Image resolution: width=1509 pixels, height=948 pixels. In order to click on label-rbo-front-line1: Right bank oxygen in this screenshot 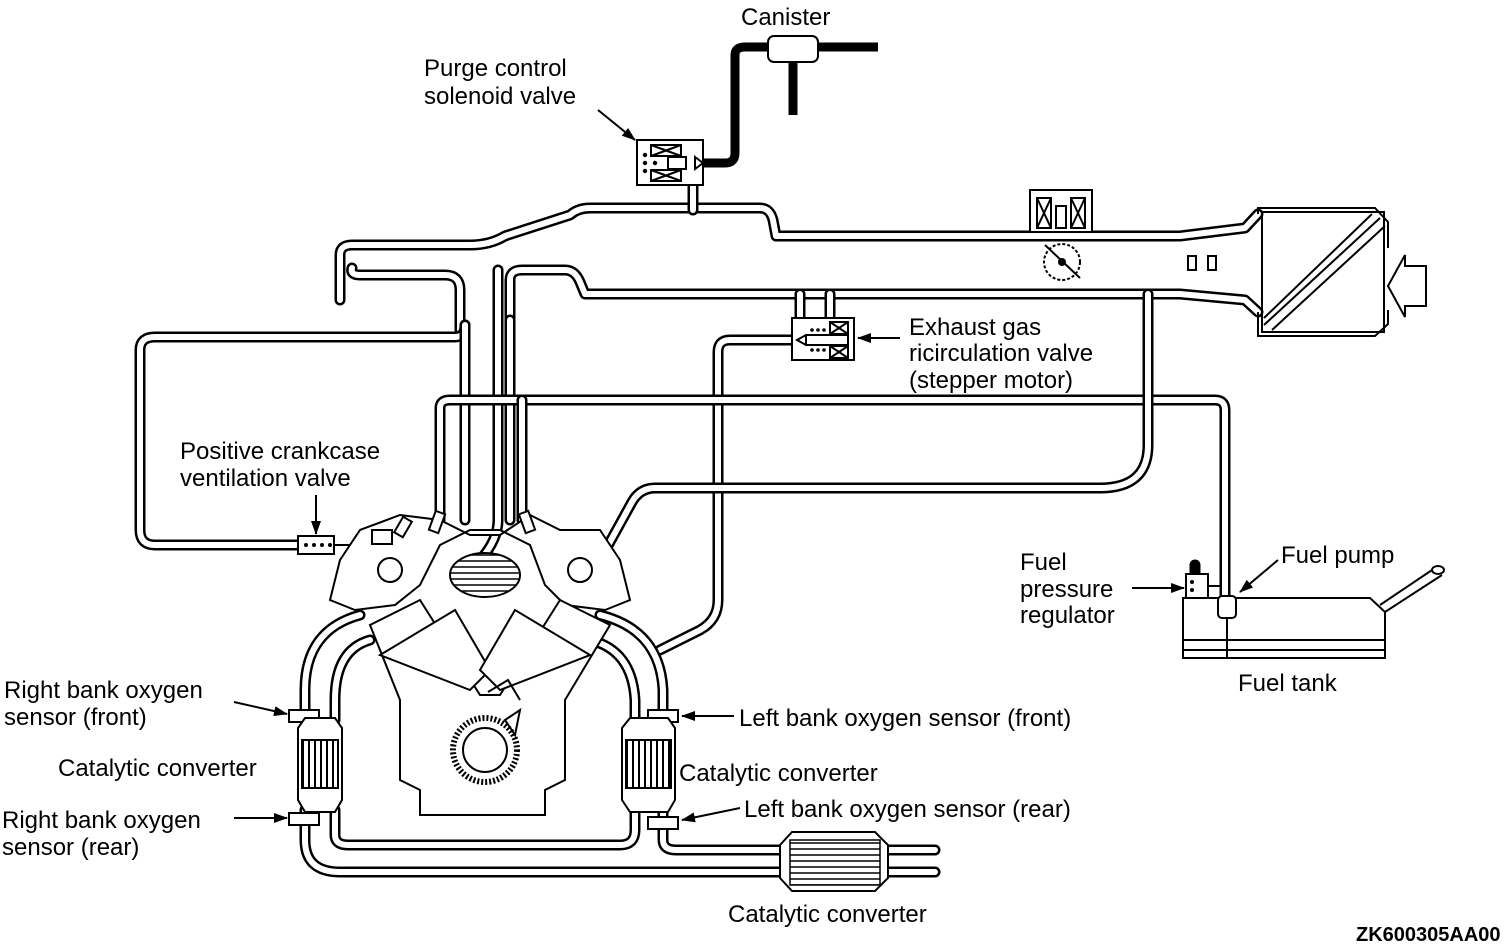, I will do `click(103, 690)`.